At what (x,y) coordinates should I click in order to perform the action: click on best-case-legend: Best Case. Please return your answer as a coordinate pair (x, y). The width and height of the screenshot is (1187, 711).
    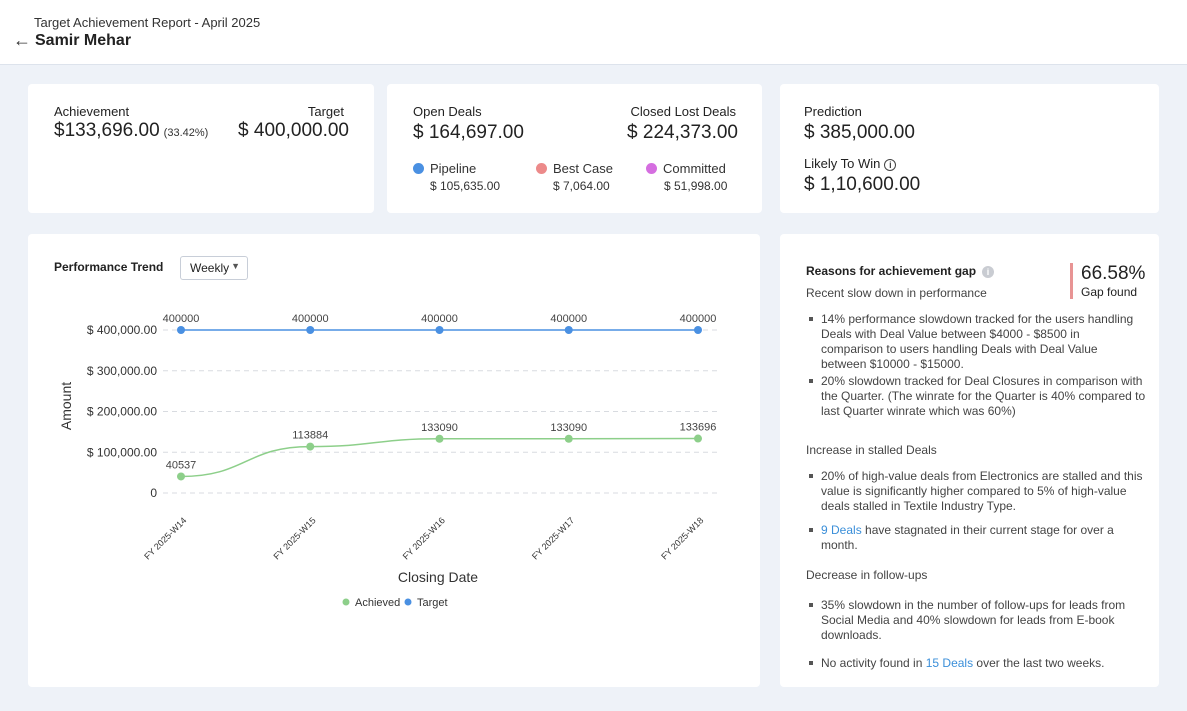
    Looking at the image, I should click on (574, 168).